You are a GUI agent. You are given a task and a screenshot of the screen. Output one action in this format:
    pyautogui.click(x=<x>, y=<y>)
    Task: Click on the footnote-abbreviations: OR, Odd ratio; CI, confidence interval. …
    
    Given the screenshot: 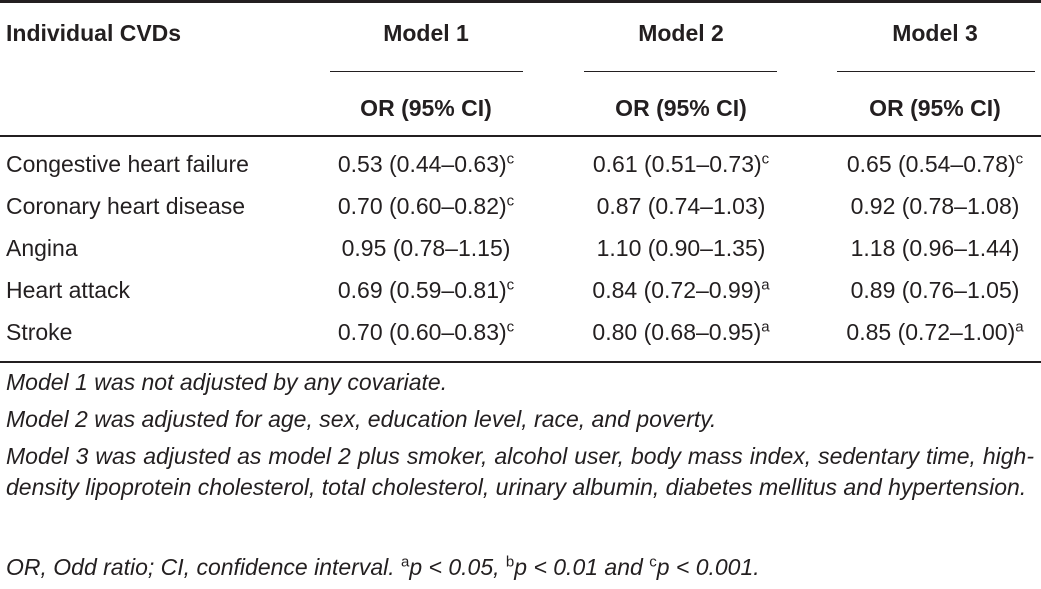 What is the action you would take?
    pyautogui.click(x=383, y=566)
    